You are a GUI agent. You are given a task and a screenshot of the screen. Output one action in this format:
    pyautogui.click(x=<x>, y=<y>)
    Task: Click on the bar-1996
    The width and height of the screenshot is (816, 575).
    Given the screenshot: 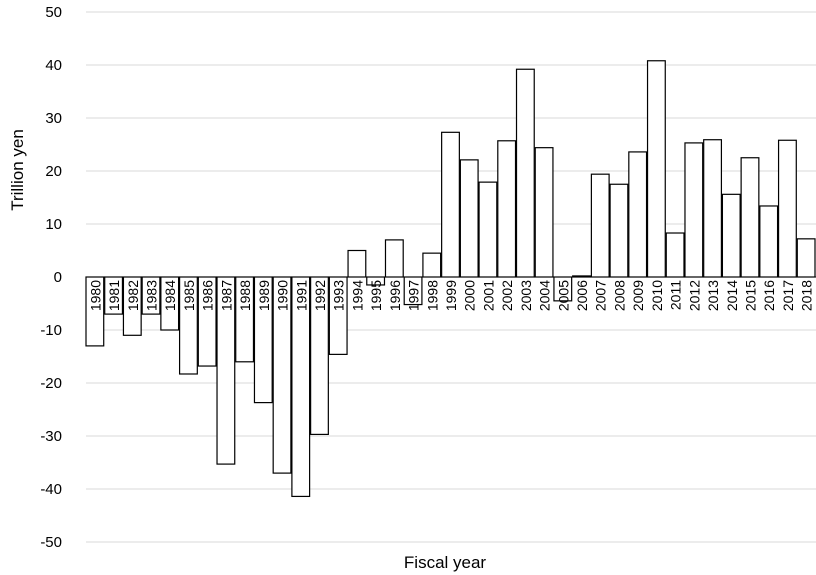 What is the action you would take?
    pyautogui.click(x=394, y=258)
    